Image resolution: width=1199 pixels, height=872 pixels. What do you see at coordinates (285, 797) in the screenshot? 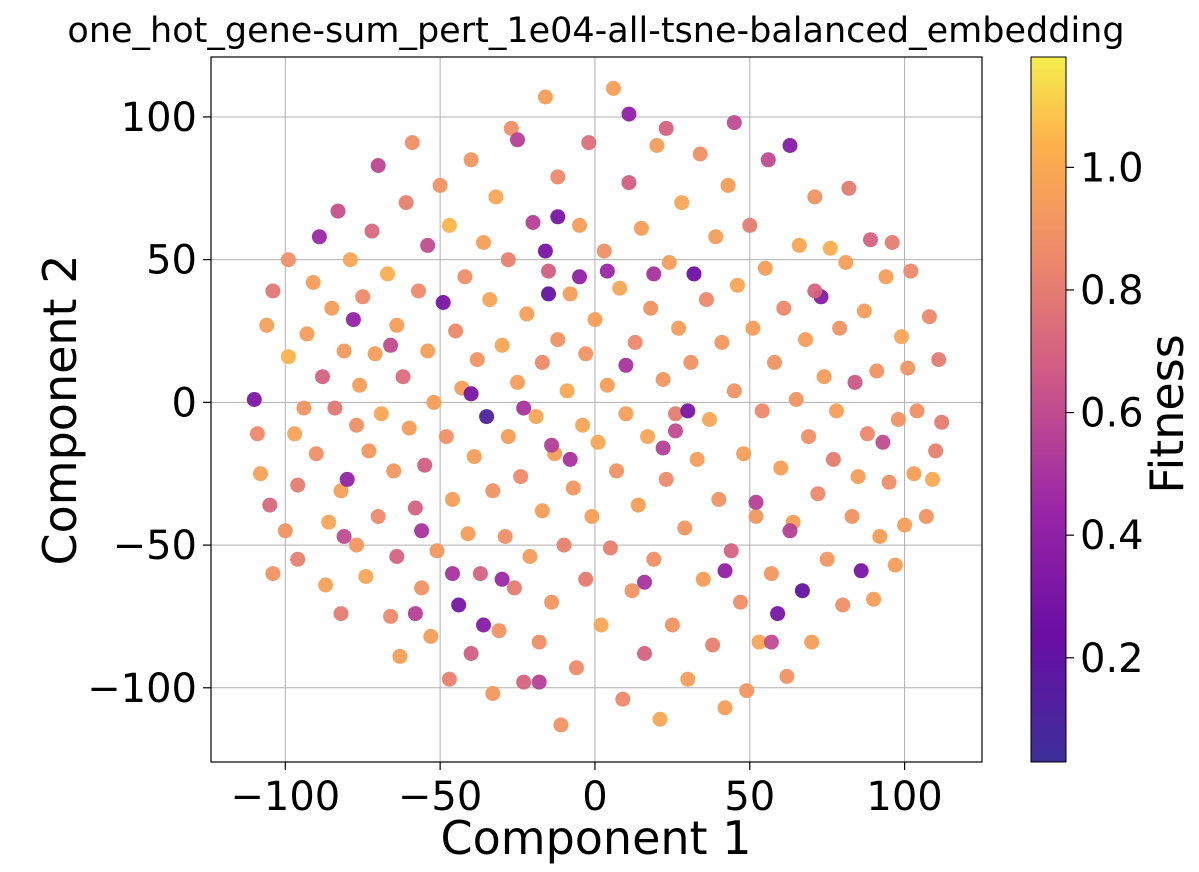
I see `x-tick-label-0: −100` at bounding box center [285, 797].